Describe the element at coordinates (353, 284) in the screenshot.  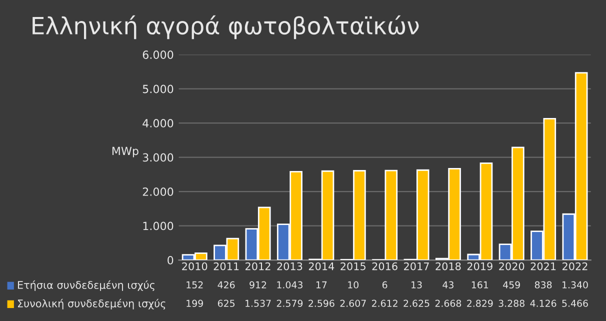
I see `data-label: 10` at that location.